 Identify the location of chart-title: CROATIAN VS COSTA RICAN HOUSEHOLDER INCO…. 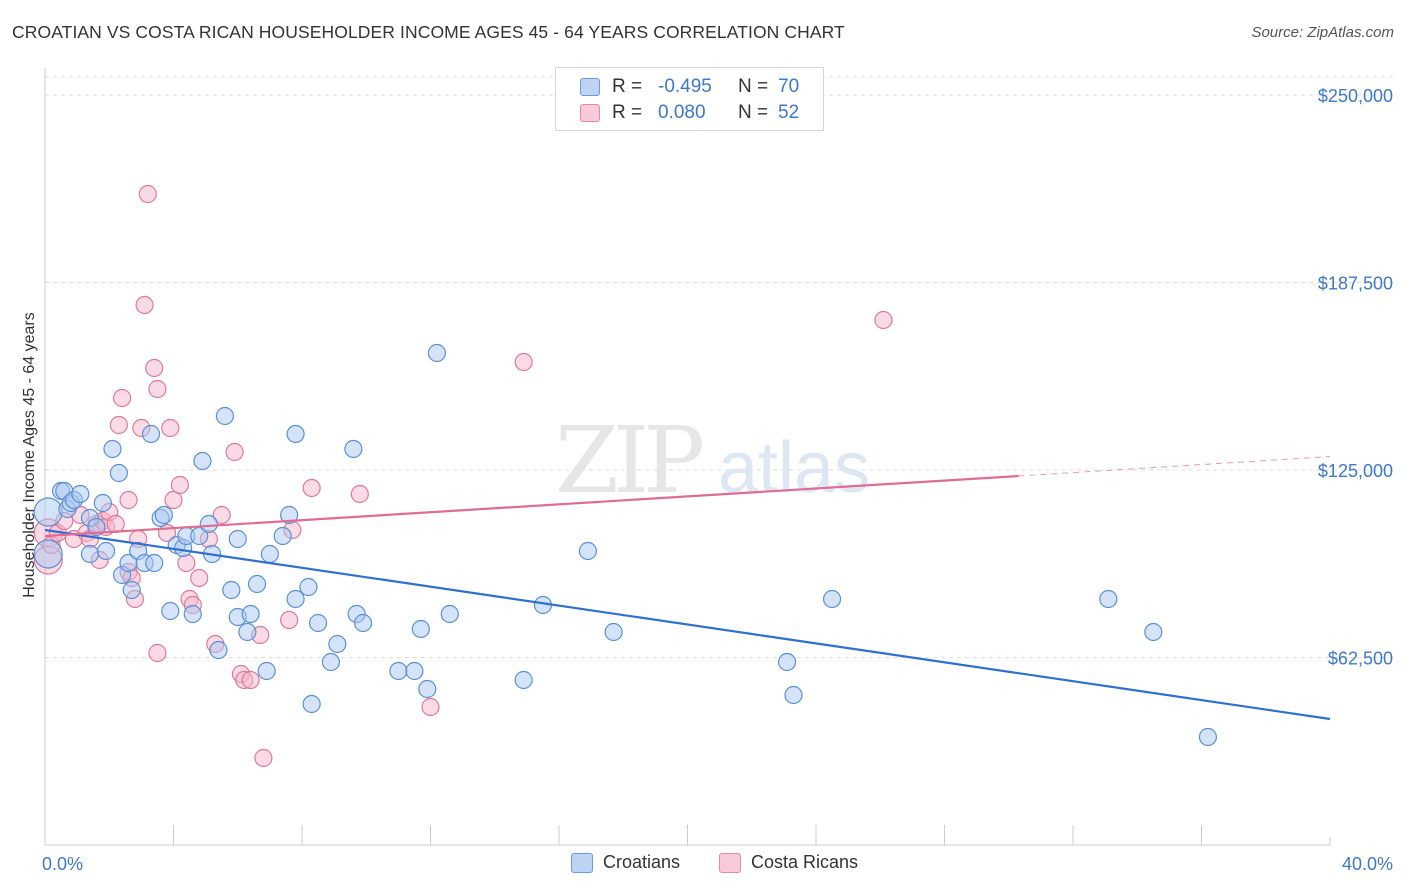
(428, 32).